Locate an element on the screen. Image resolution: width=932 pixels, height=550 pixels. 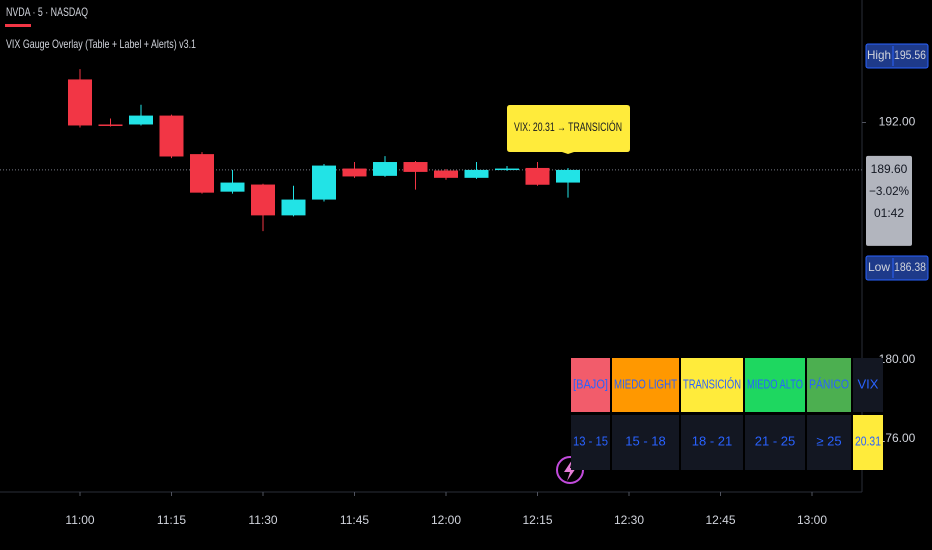
y-tick-label: 192.00 is located at coordinates (897, 122).